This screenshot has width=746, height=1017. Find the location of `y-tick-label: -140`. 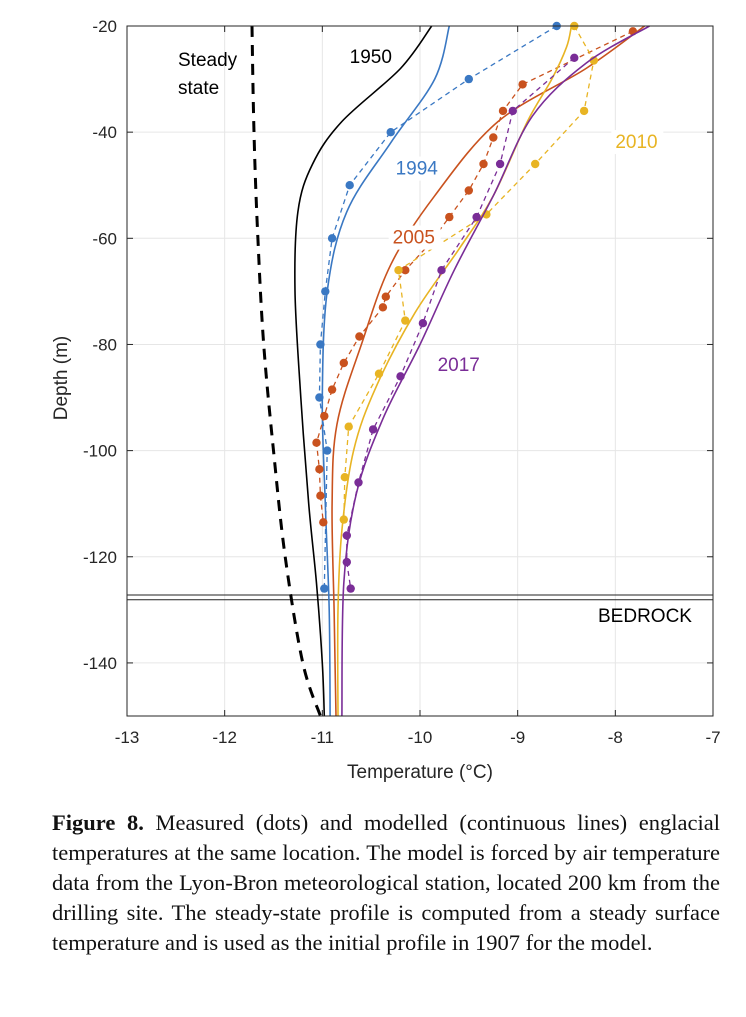

y-tick-label: -140 is located at coordinates (100, 663).